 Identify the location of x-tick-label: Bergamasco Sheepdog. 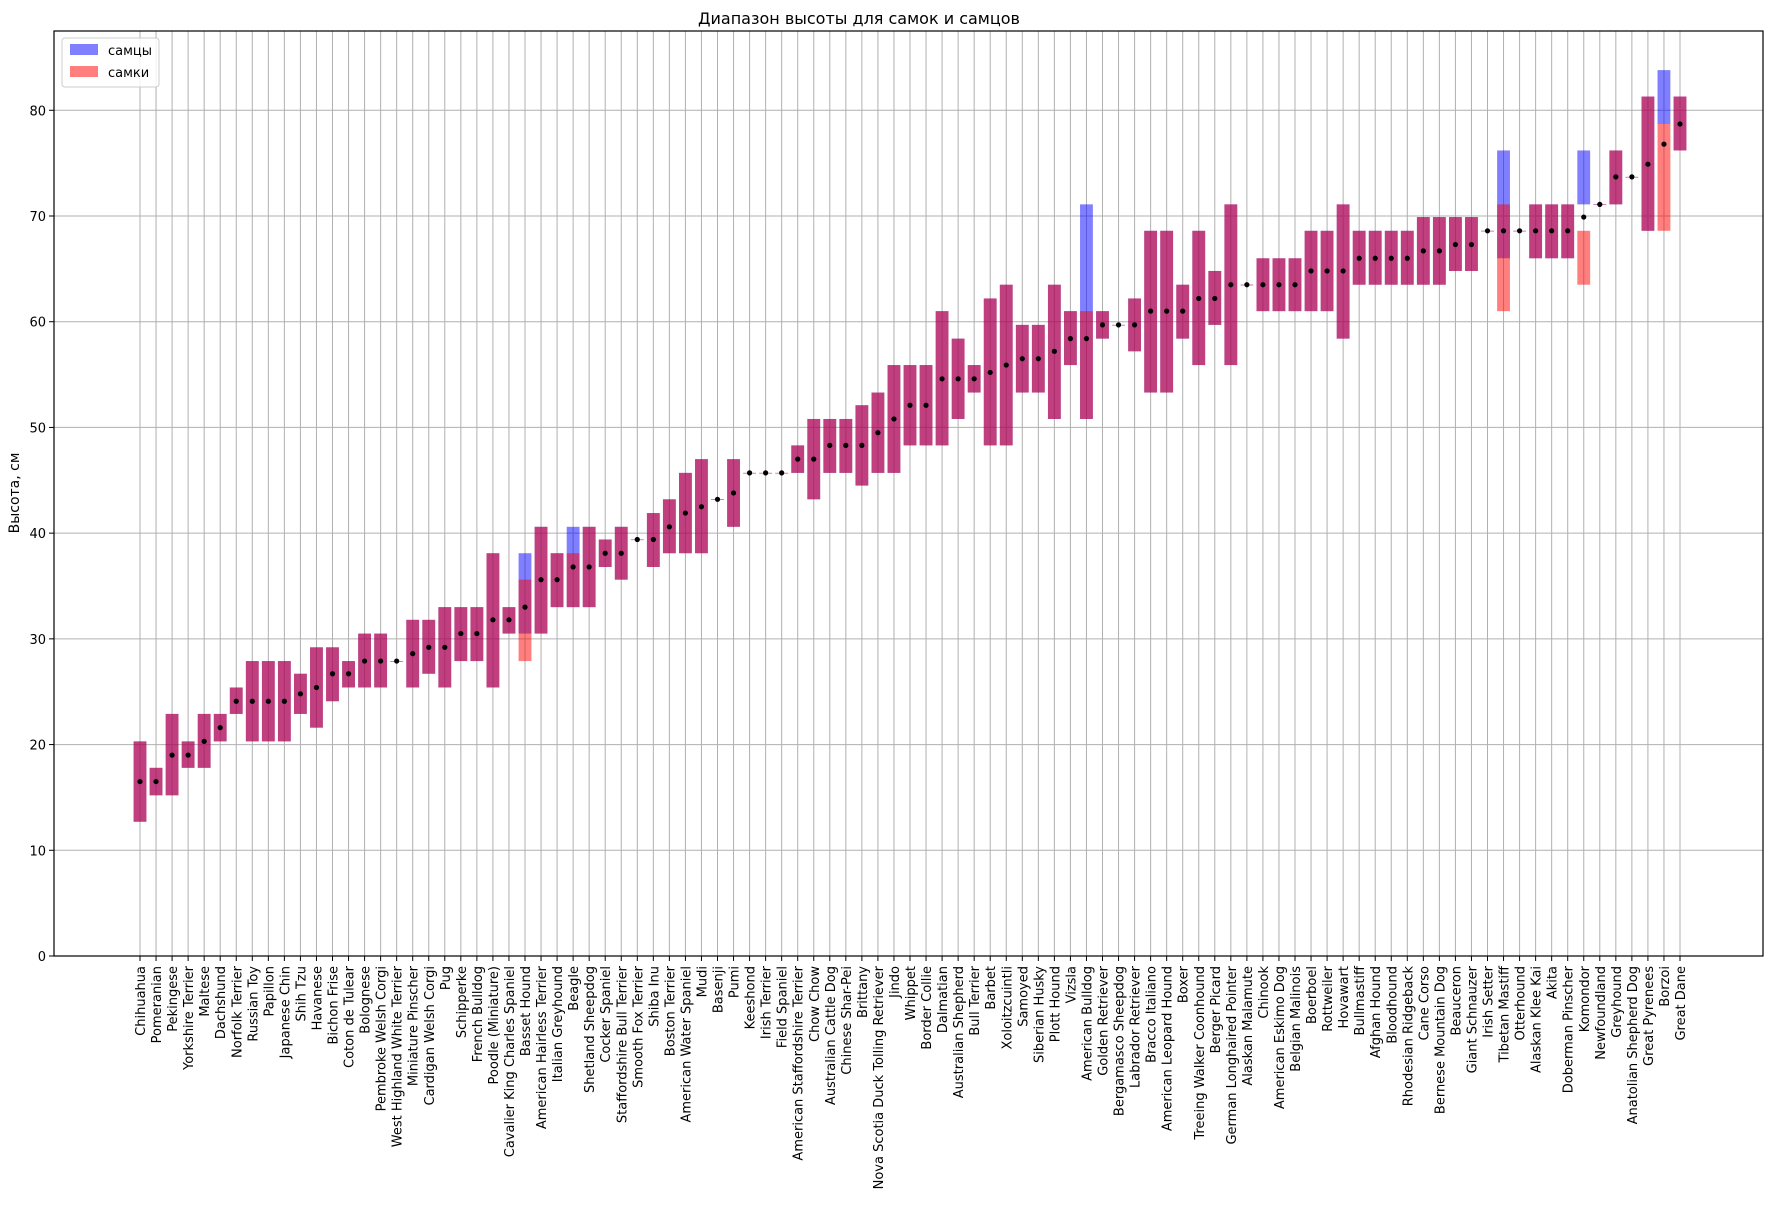
(1120, 1041).